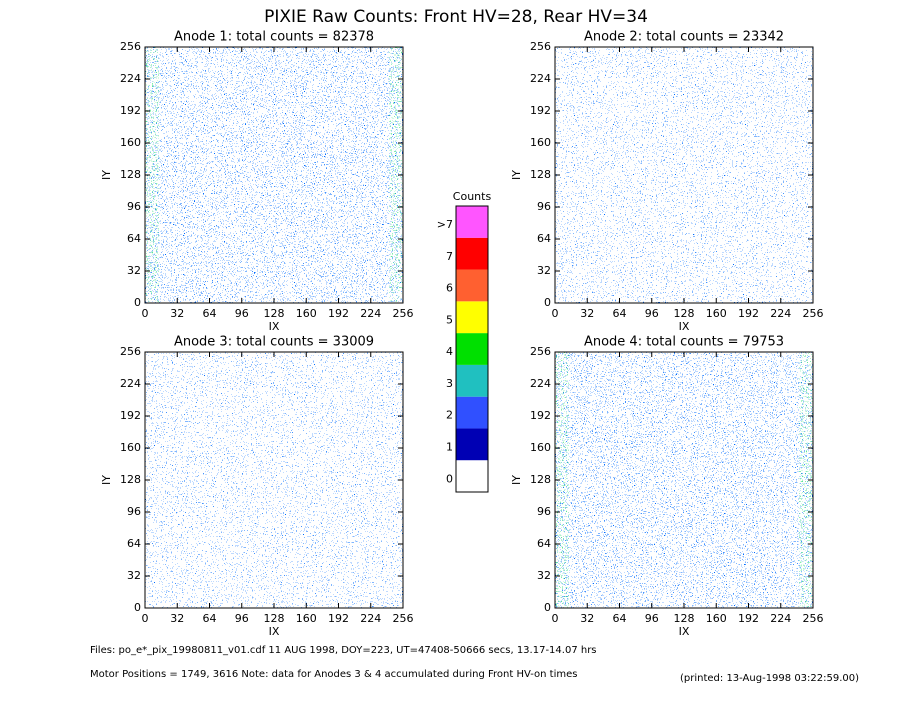  I want to click on colorbar-label: 3, so click(449, 383).